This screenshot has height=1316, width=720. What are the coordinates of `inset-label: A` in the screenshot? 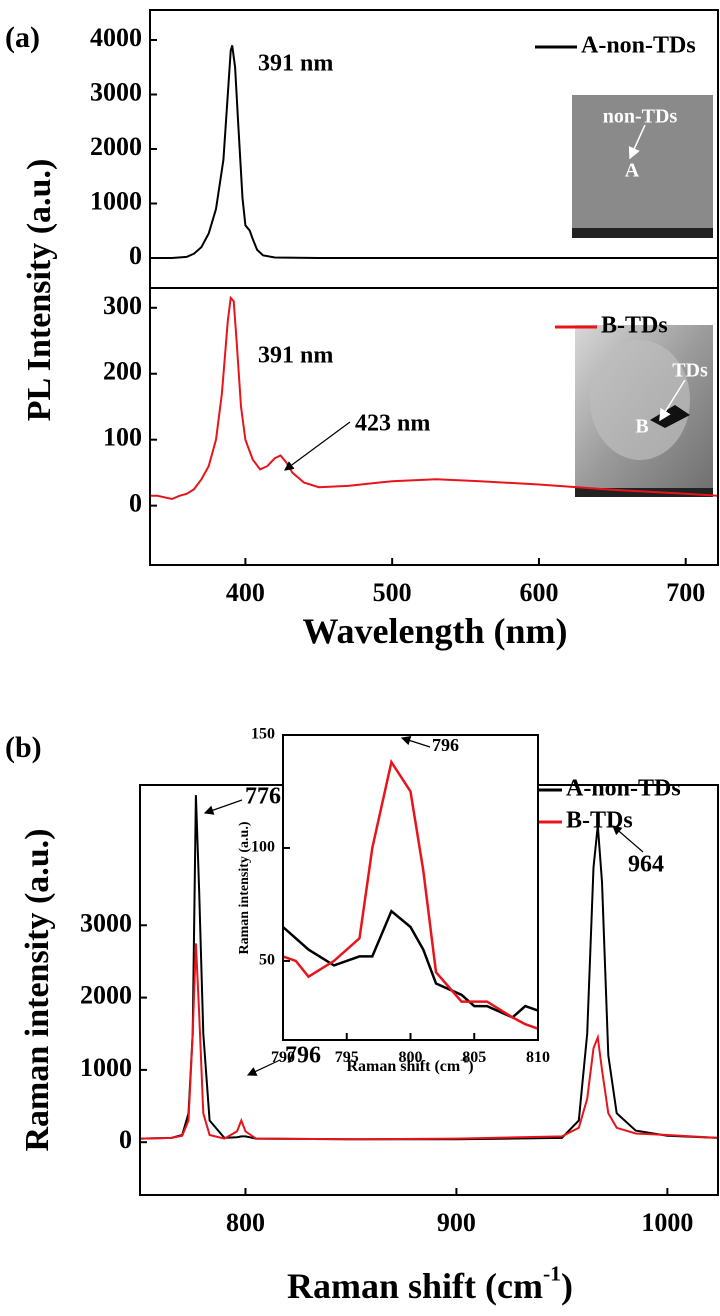 It's located at (632, 171).